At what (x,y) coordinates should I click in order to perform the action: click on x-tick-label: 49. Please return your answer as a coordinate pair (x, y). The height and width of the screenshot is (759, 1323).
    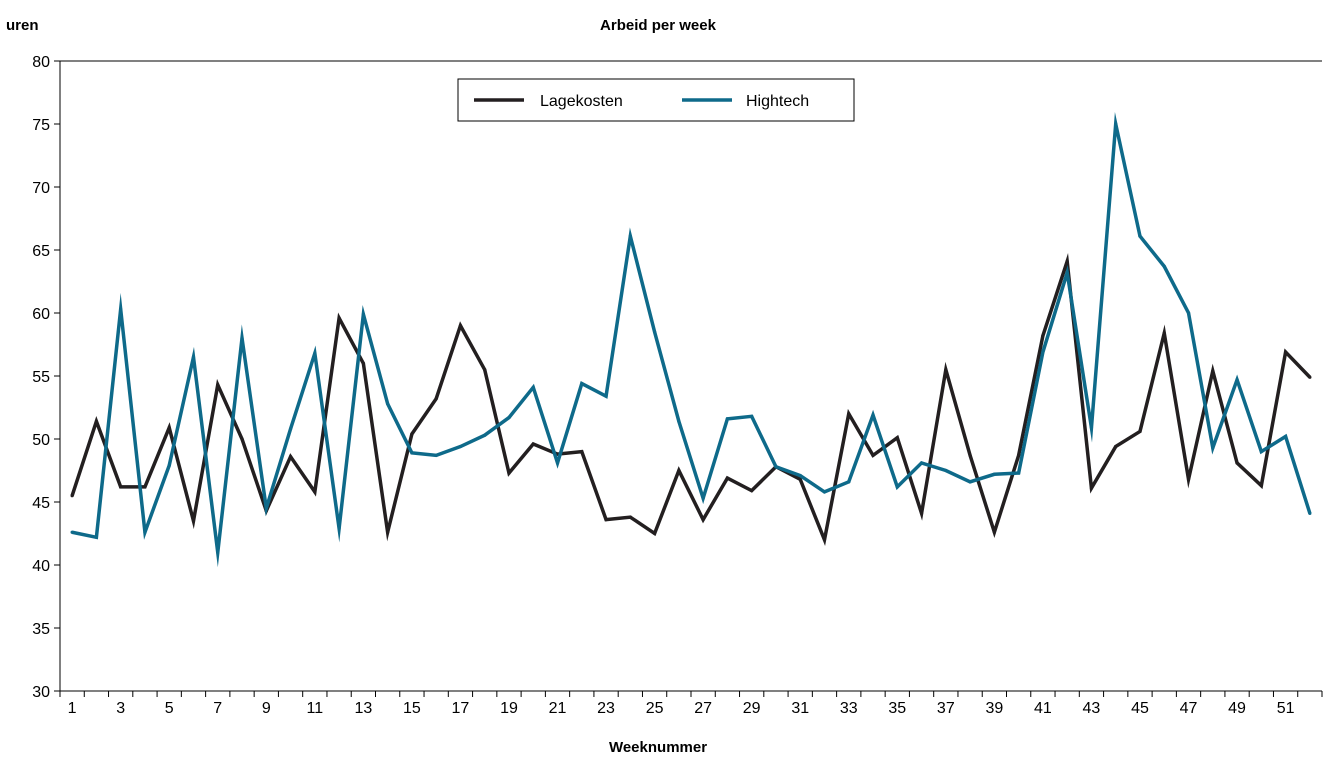
    Looking at the image, I should click on (1237, 708).